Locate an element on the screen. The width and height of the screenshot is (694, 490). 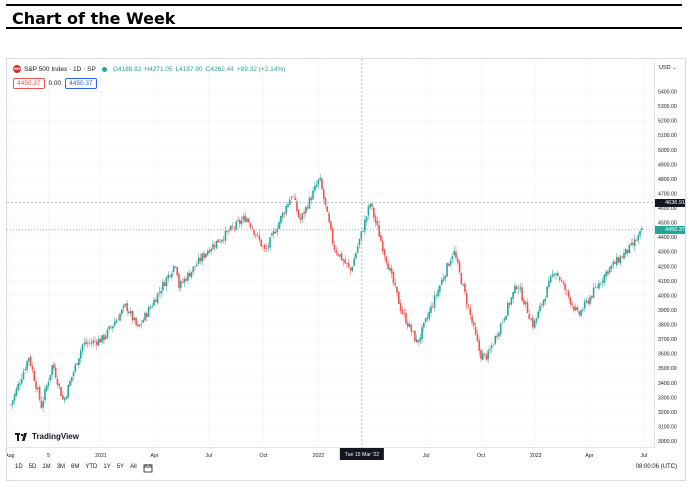
calendar-range-icon is located at coordinates (148, 468).